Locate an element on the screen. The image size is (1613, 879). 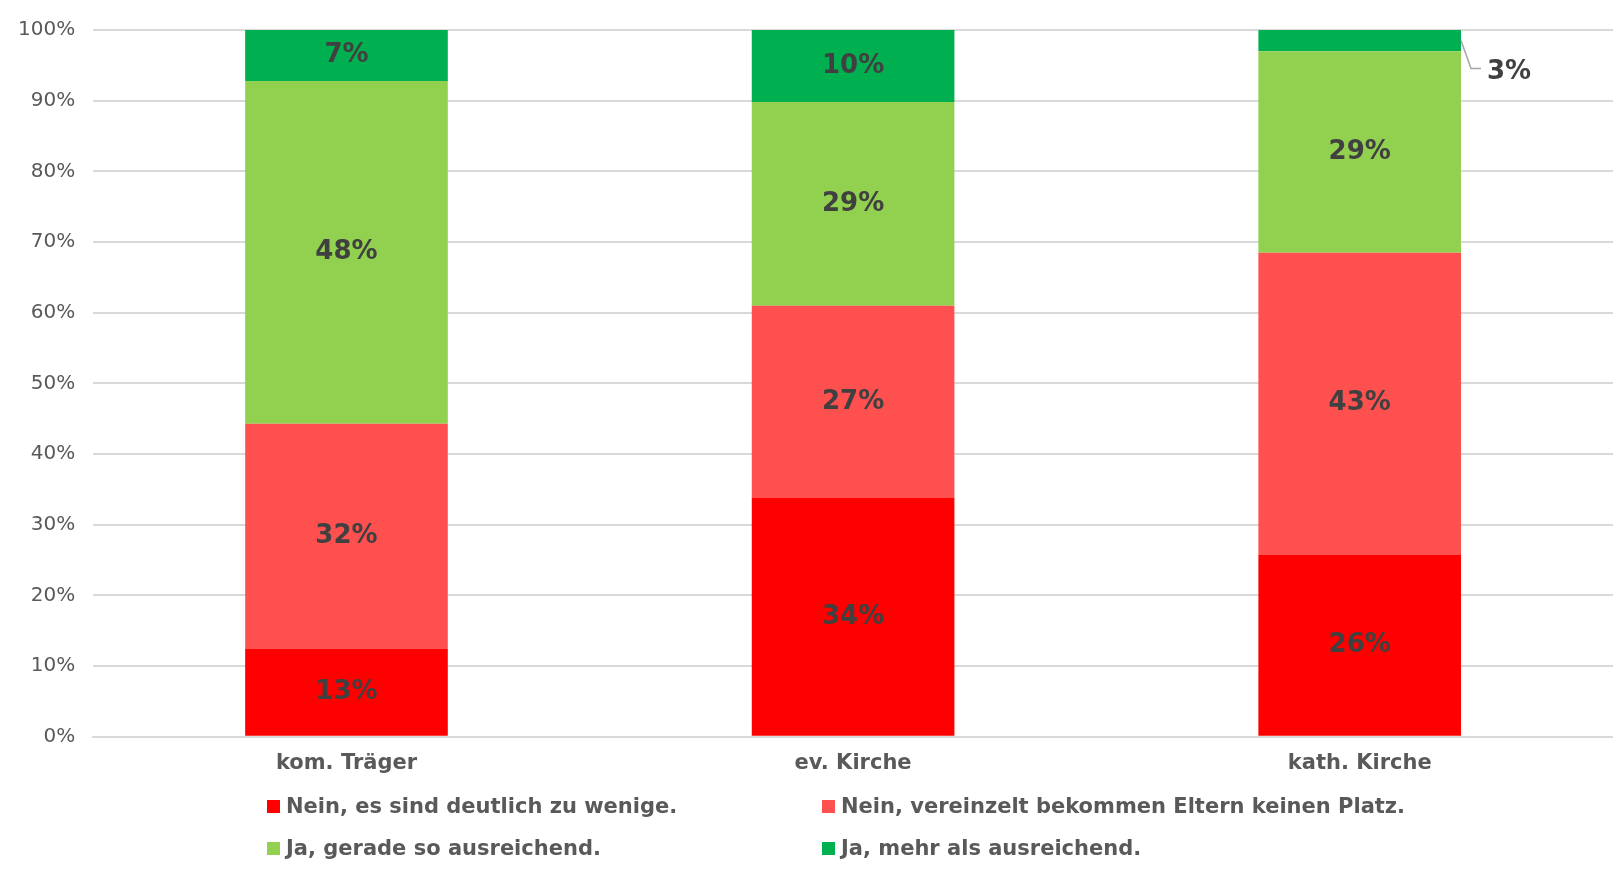
data-label: 10% is located at coordinates (853, 63).